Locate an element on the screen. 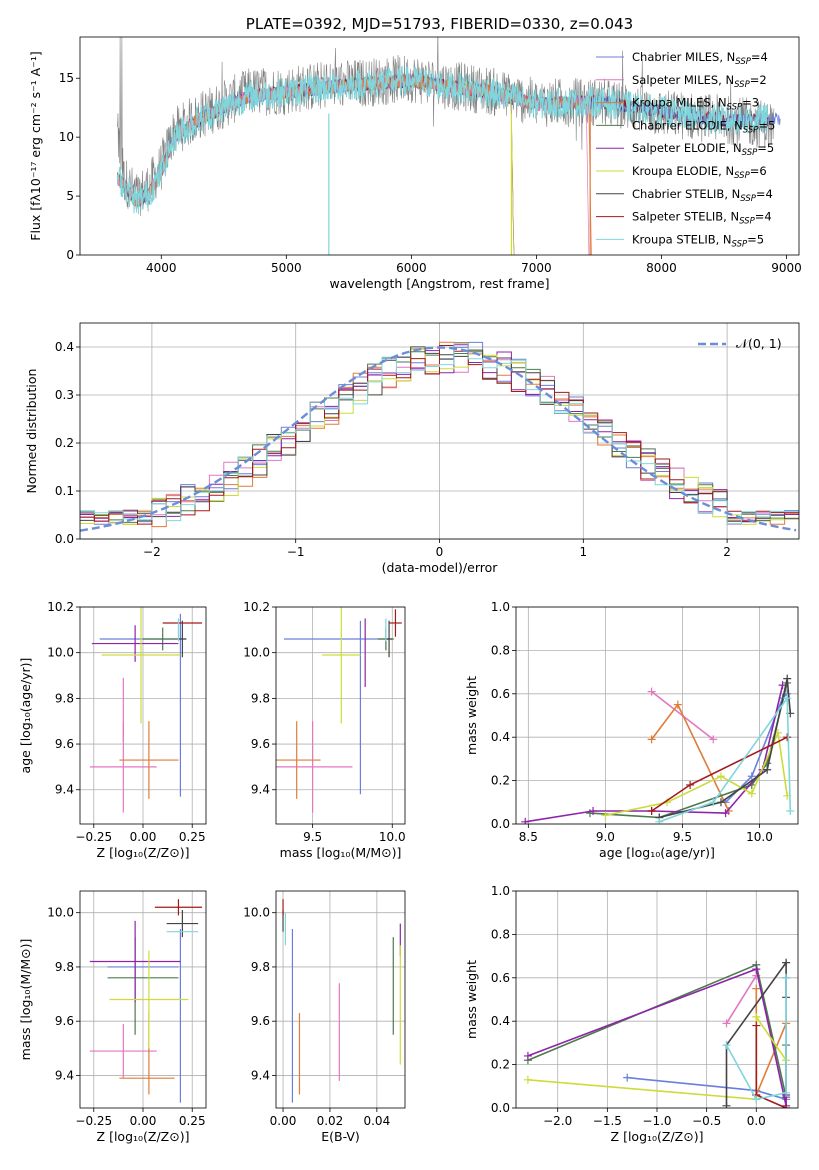 The image size is (819, 1170). legend-suffix: =5 is located at coordinates (766, 125).